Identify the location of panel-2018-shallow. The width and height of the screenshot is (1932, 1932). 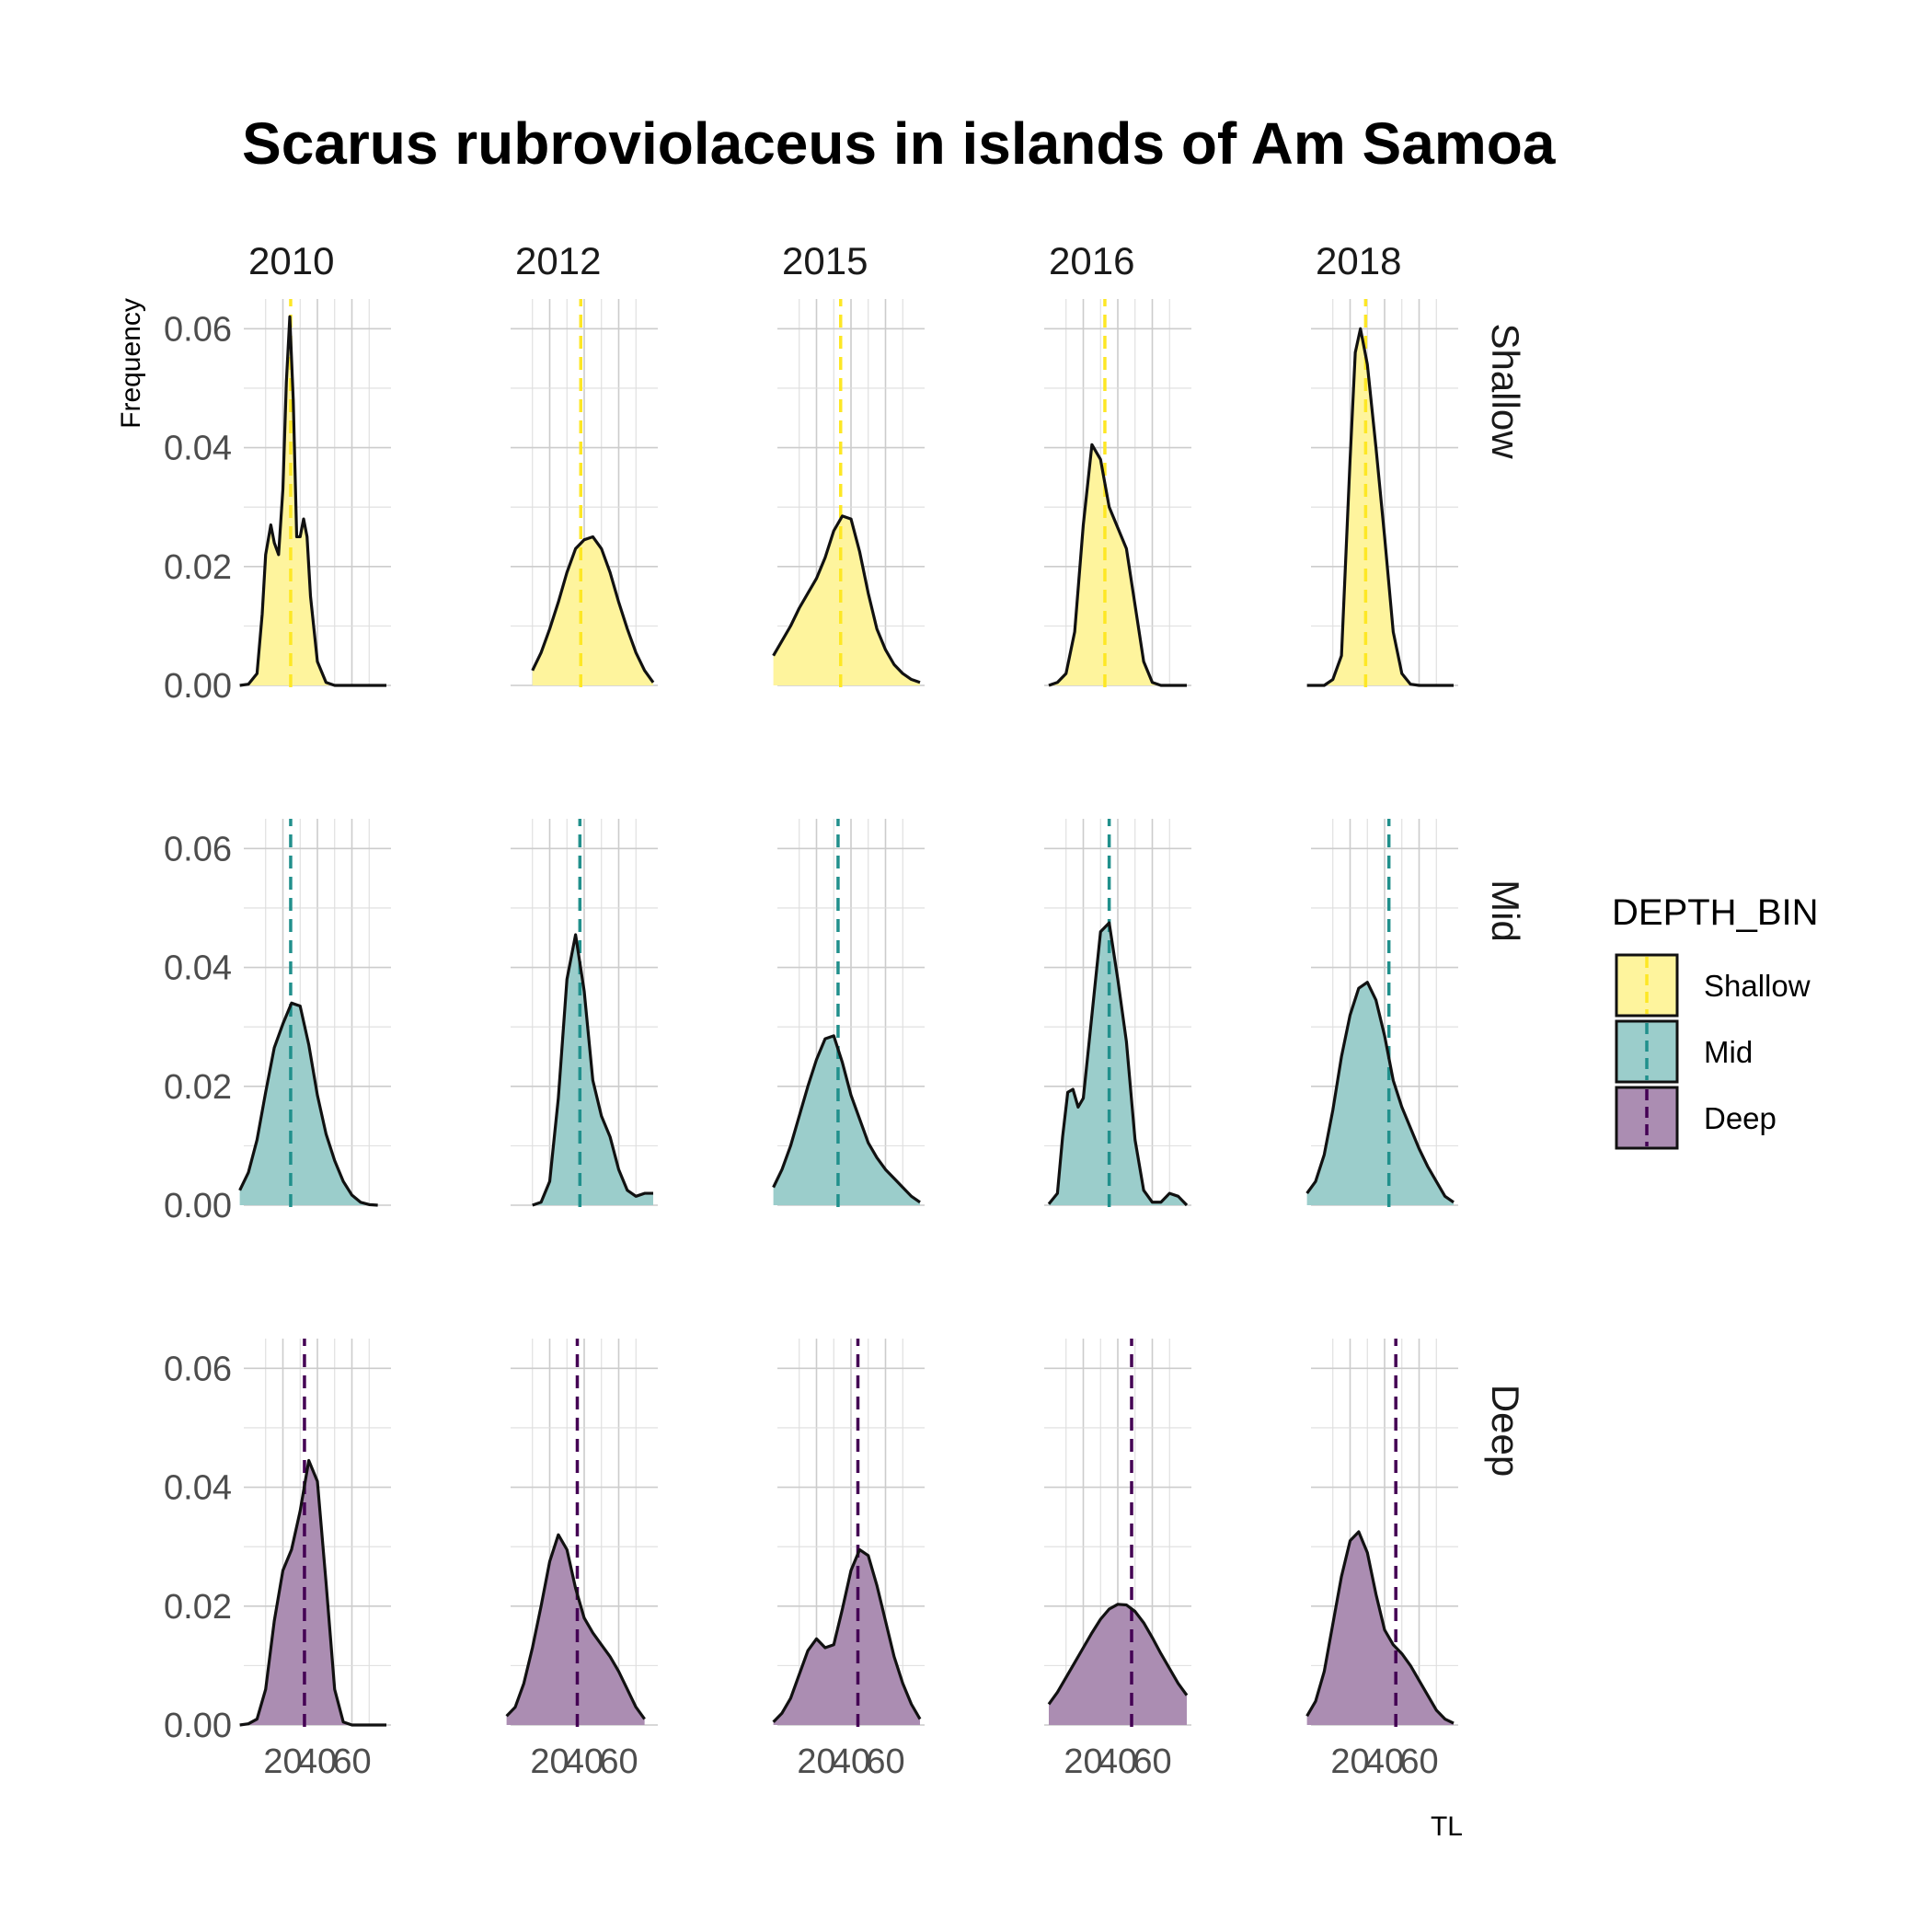
(1382, 493).